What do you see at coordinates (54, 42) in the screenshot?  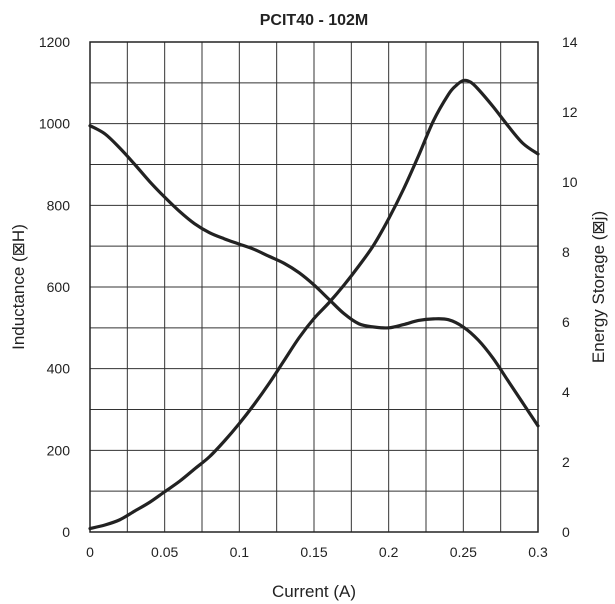 I see `y-left-tick-label: 1200` at bounding box center [54, 42].